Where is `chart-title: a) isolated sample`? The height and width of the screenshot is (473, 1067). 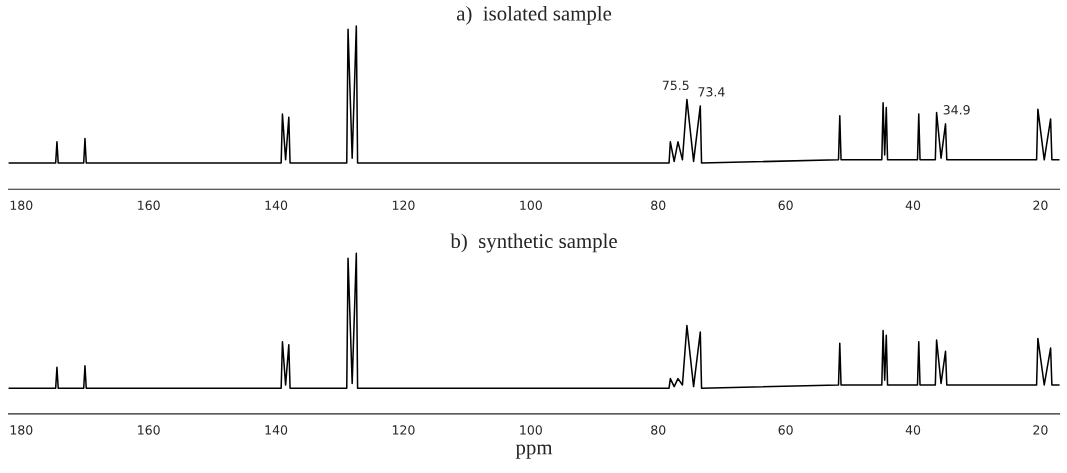
chart-title: a) isolated sample is located at coordinates (534, 15).